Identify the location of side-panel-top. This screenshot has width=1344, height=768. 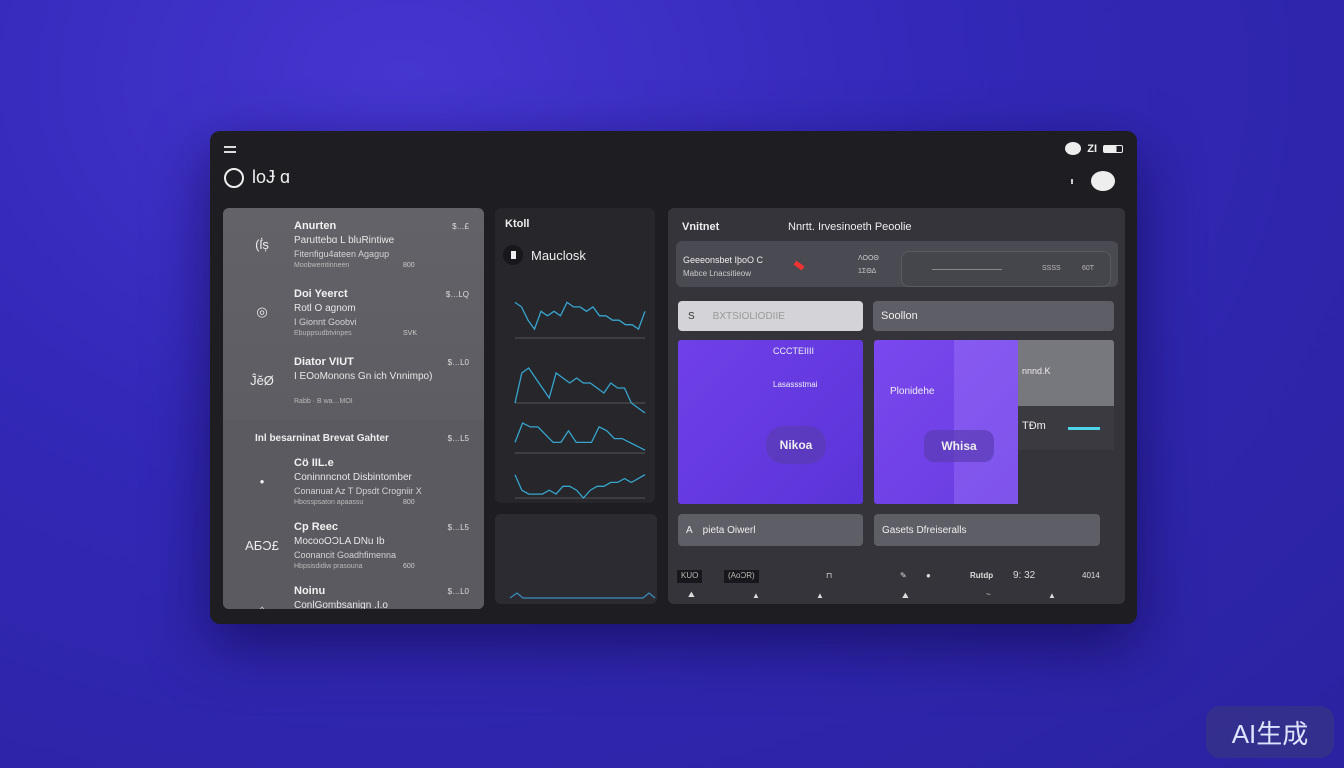
(1066, 373).